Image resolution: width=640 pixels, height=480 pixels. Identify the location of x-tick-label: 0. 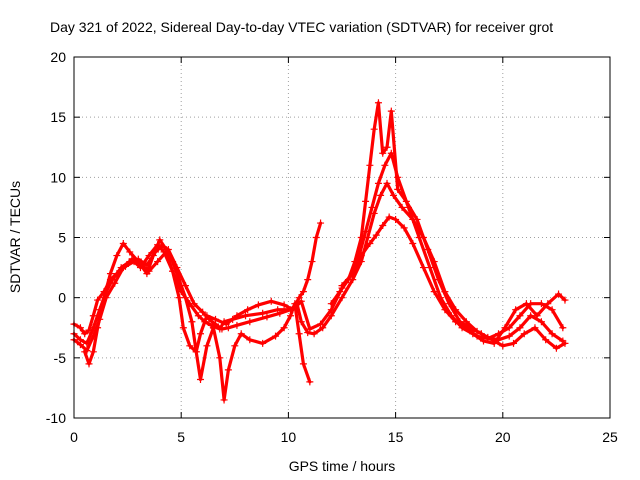
(74, 437).